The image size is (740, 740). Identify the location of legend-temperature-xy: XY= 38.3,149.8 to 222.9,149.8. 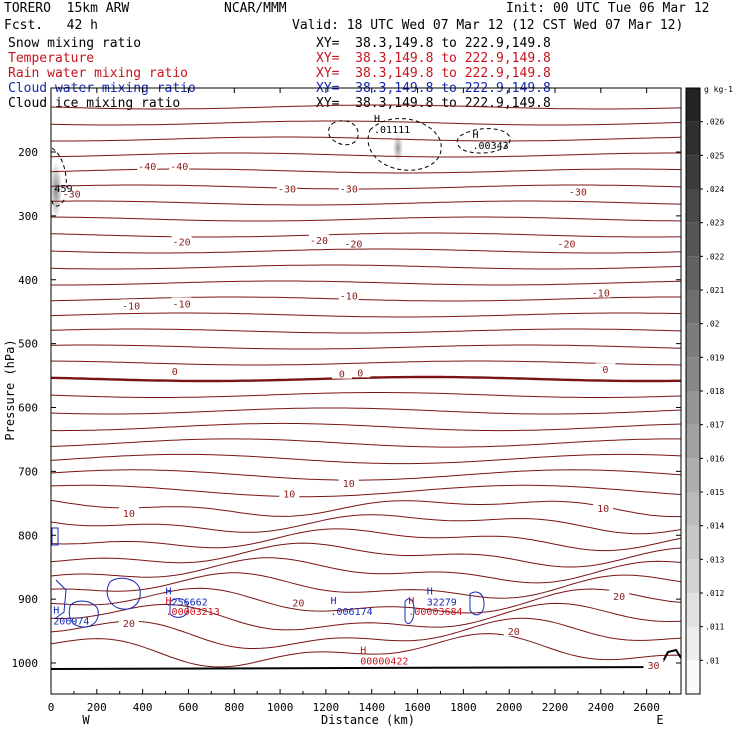
(433, 58).